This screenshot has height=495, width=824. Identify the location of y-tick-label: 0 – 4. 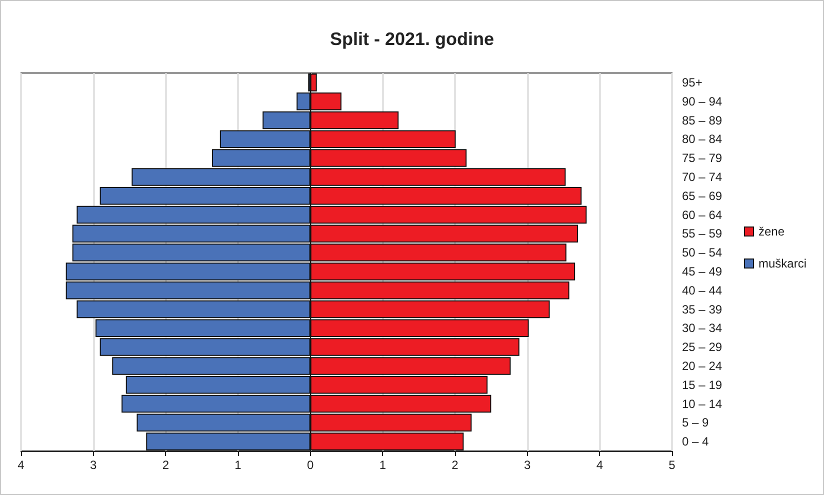
(696, 441).